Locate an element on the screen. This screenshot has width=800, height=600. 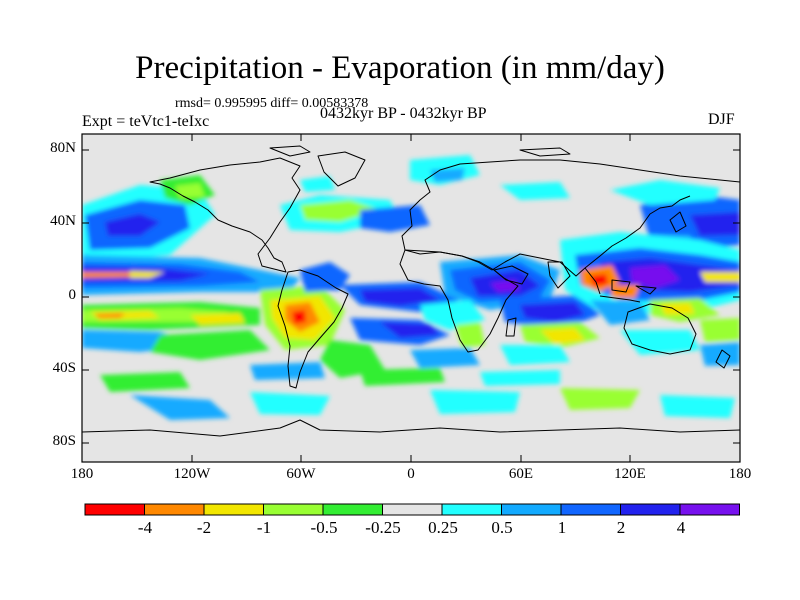
colorbar-label: -2 is located at coordinates (204, 527).